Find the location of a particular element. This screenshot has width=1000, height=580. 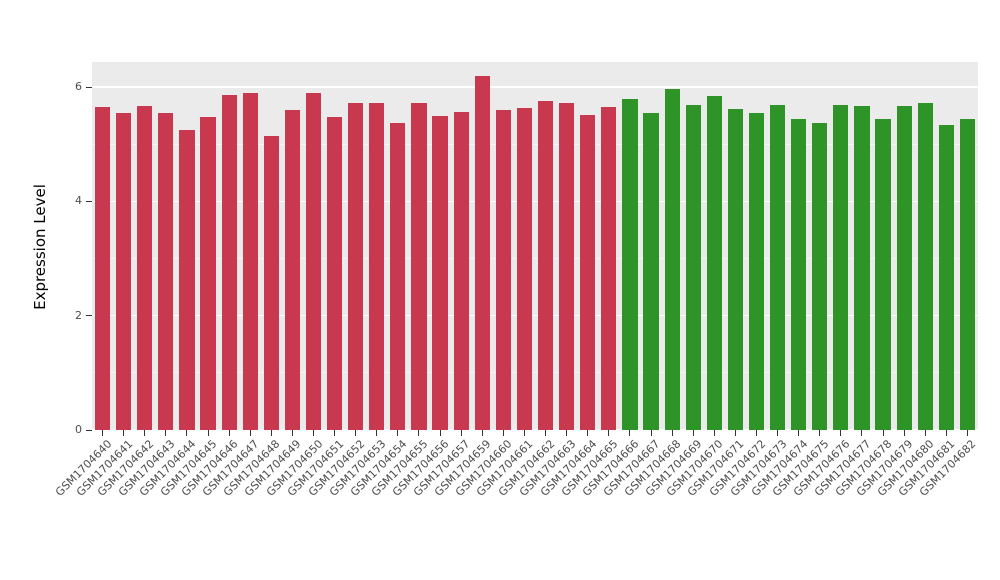

y-tick-label: 6 is located at coordinates (78, 87).